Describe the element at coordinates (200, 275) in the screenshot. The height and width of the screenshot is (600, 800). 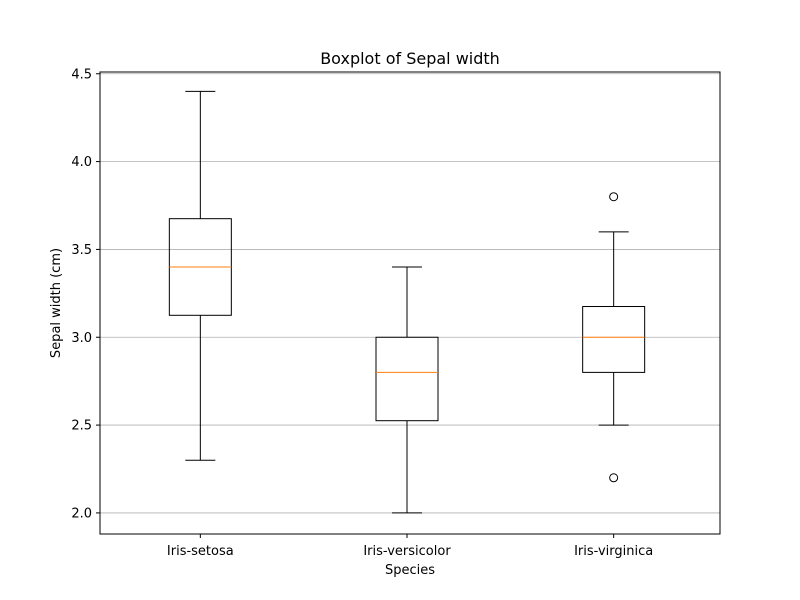
I see `box-iris-setosa` at that location.